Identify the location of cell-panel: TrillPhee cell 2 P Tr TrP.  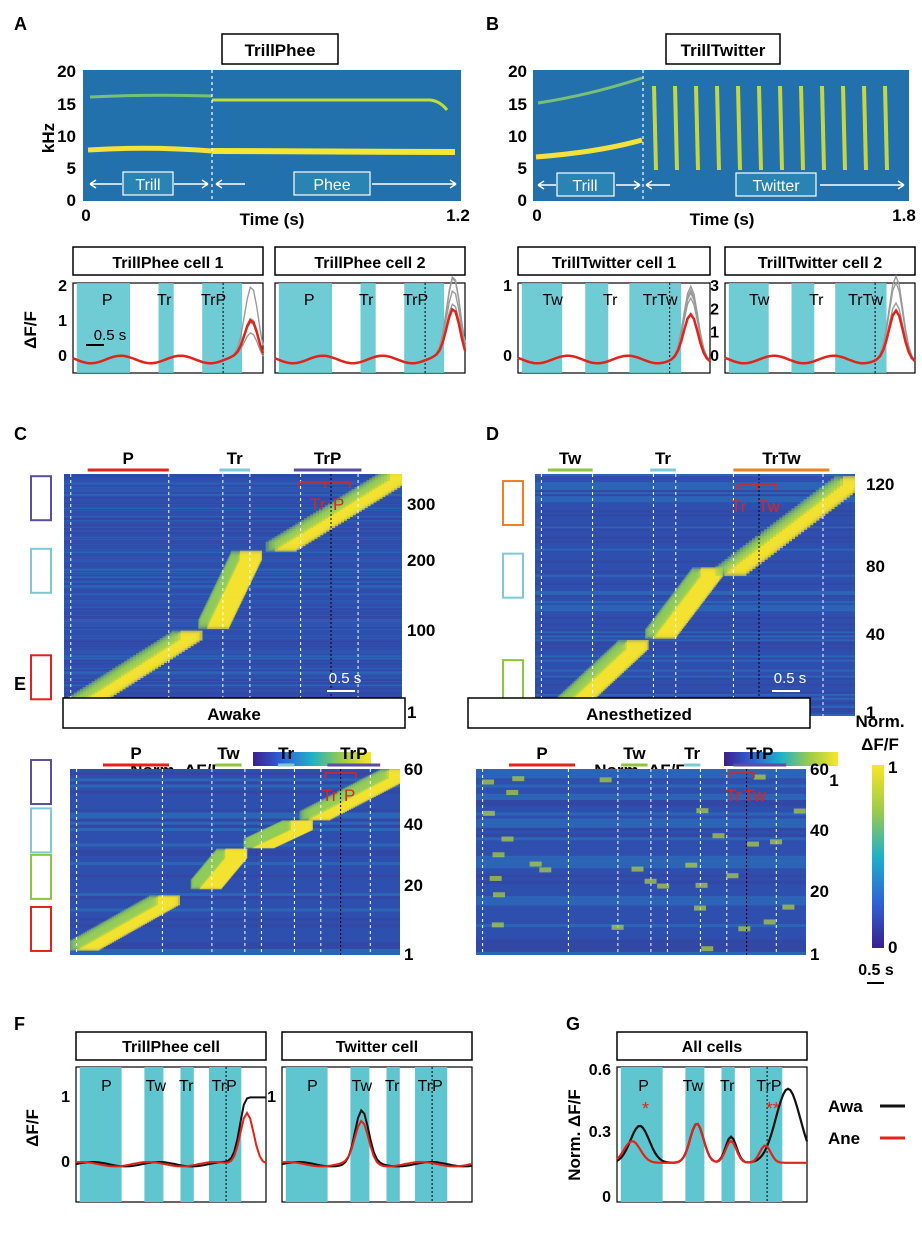
(370, 310).